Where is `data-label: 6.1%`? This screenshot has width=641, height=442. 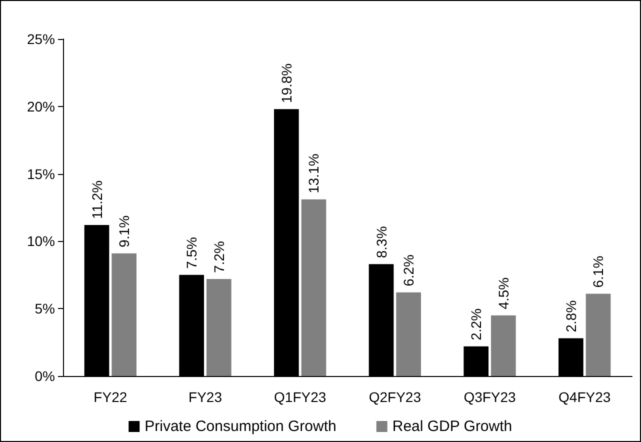
data-label: 6.1% is located at coordinates (598, 272).